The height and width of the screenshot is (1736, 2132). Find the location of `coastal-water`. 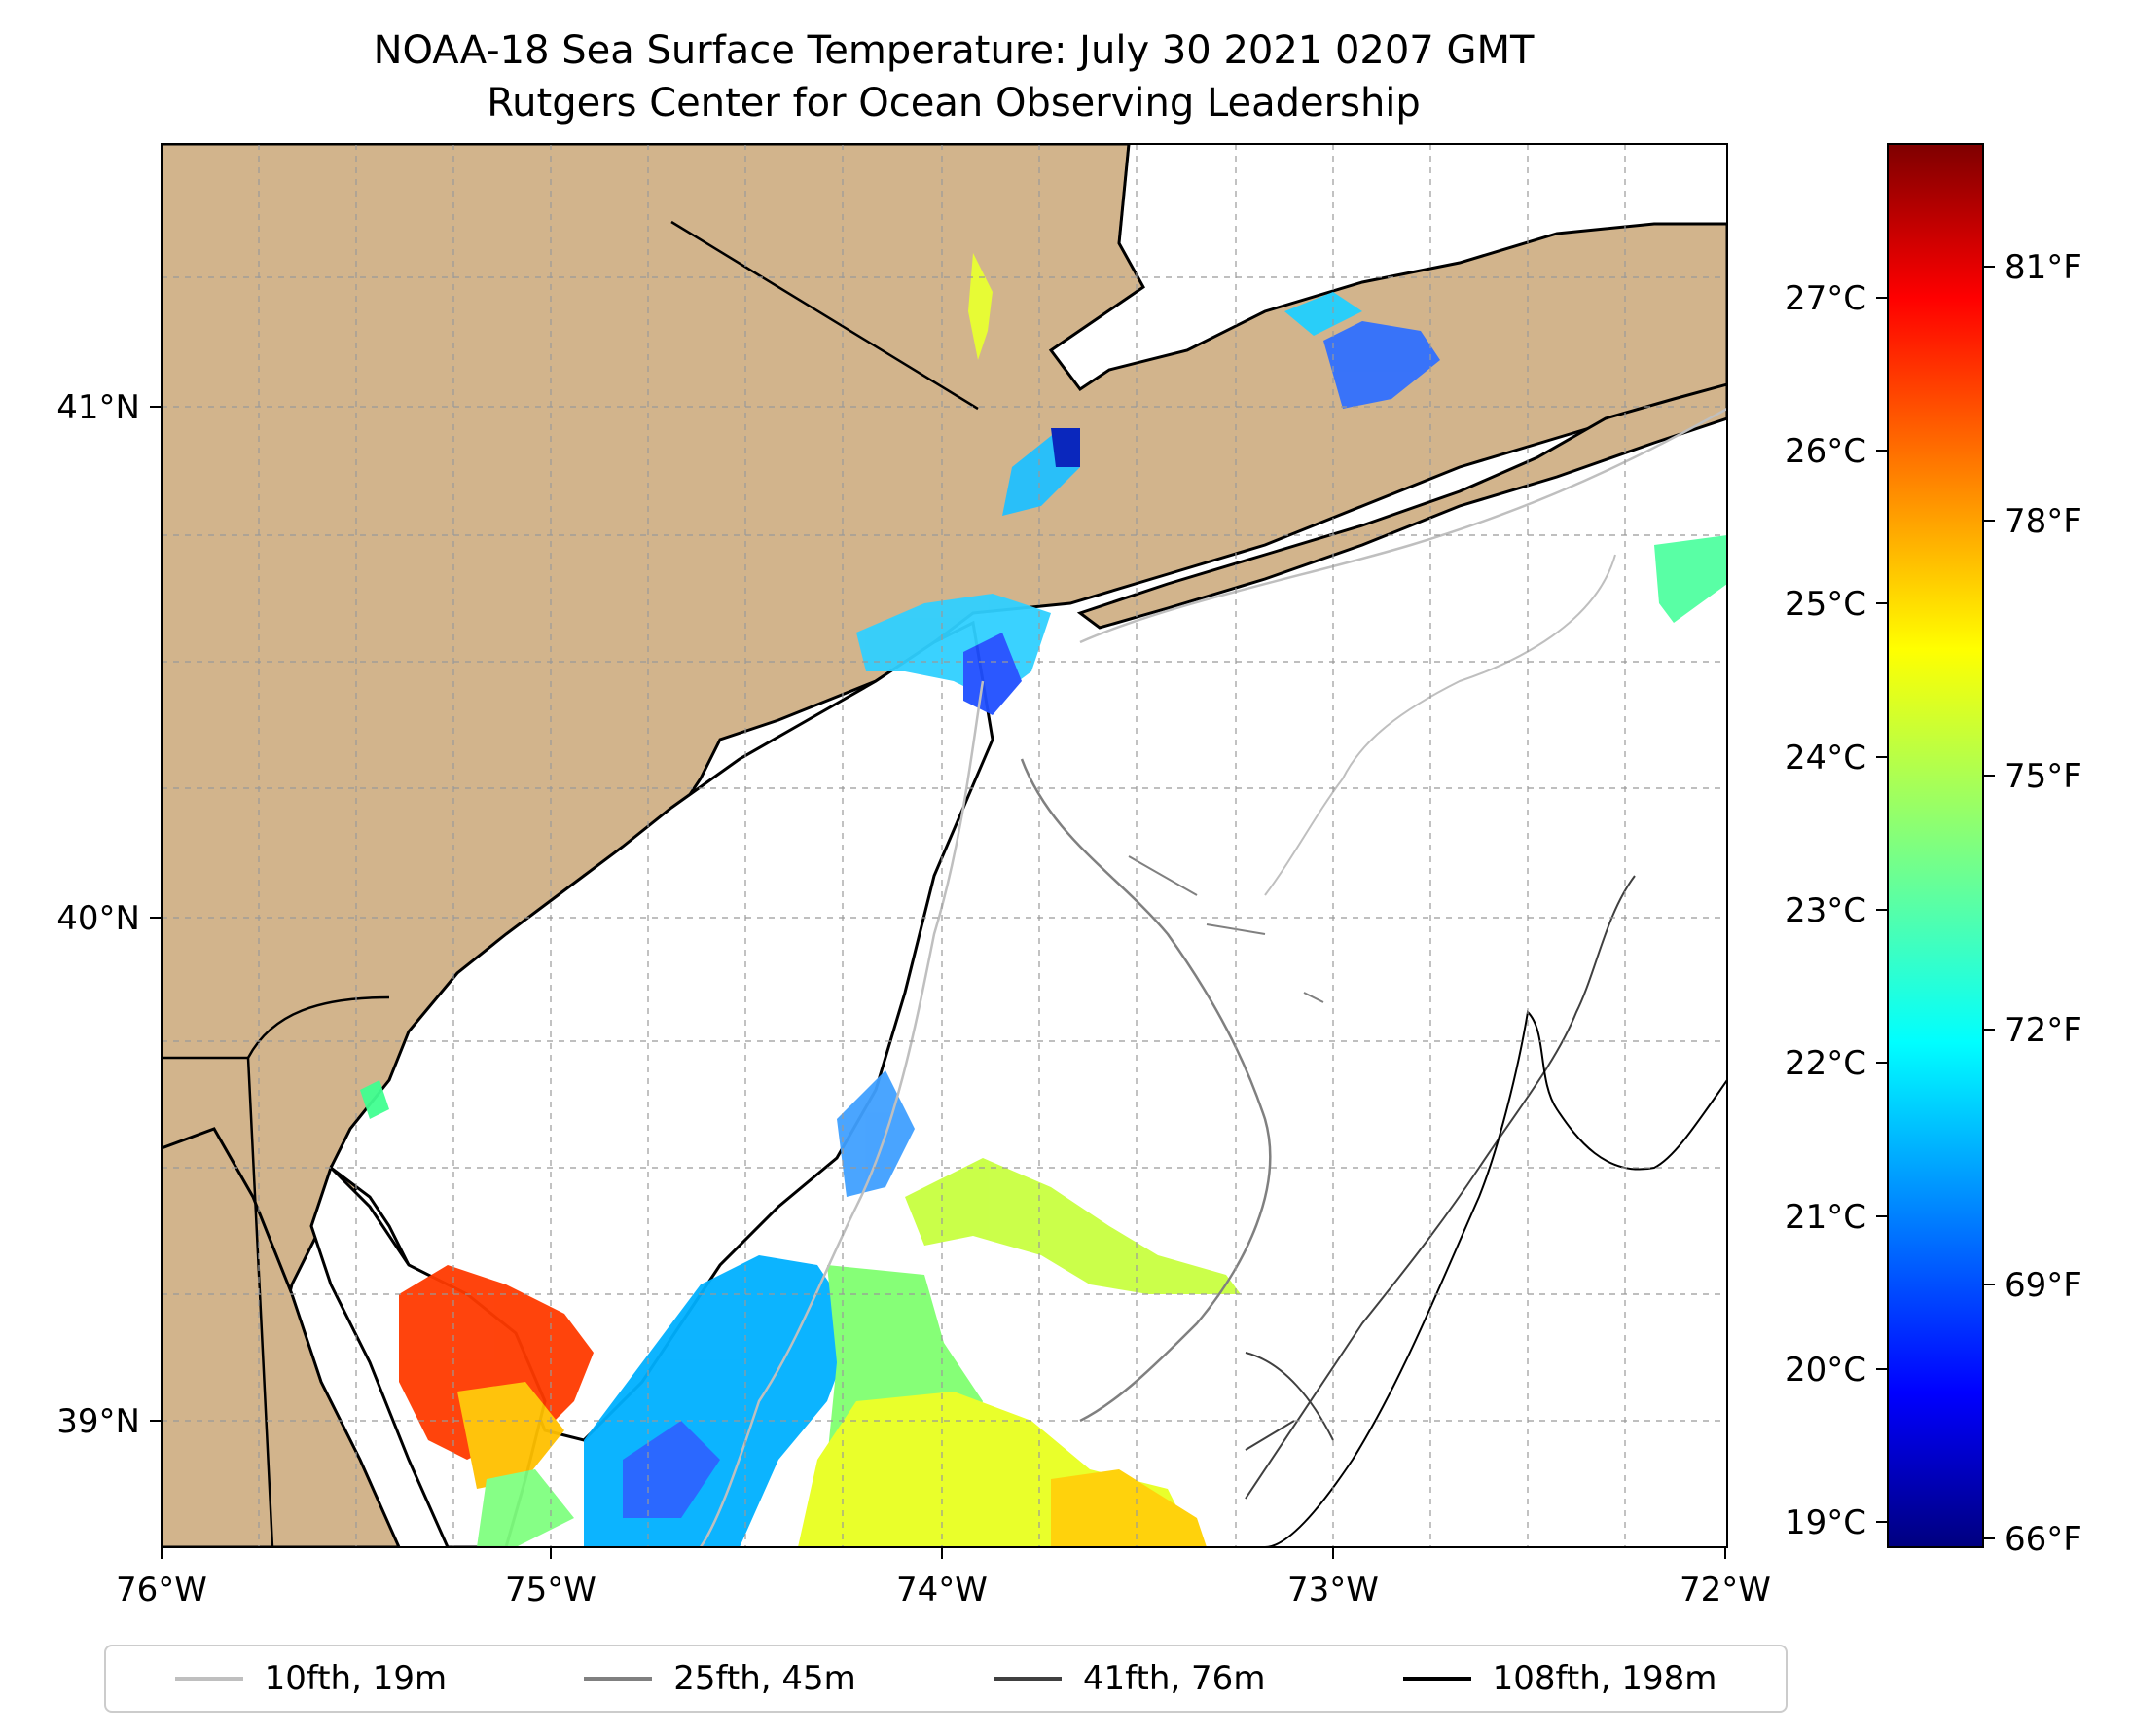

coastal-water is located at coordinates (661, 1031).